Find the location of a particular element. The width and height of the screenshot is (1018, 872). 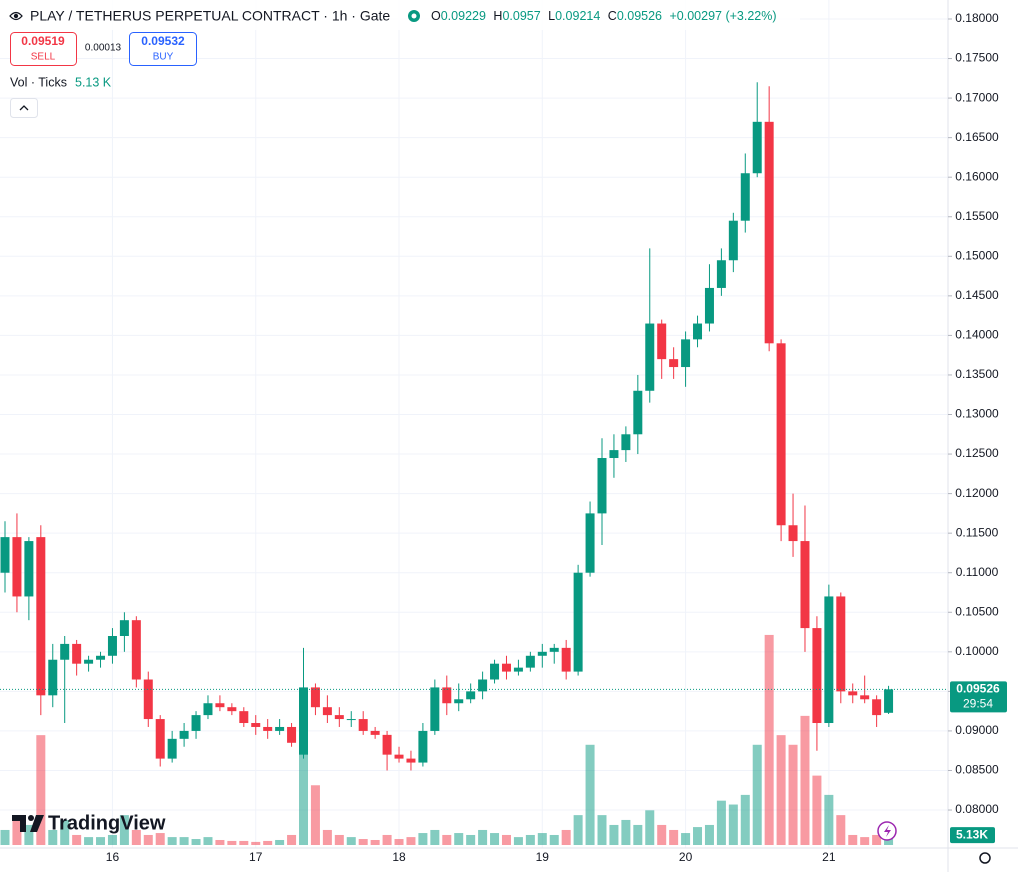

status-dot is located at coordinates (414, 16).